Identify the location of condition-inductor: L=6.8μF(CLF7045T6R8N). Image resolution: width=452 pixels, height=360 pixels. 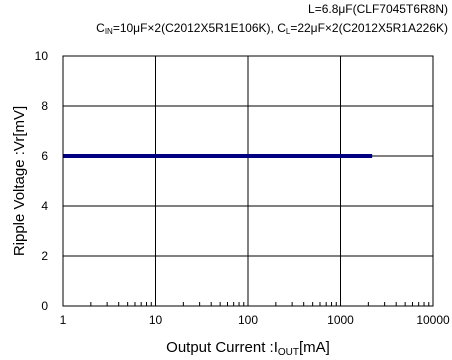
(378, 9).